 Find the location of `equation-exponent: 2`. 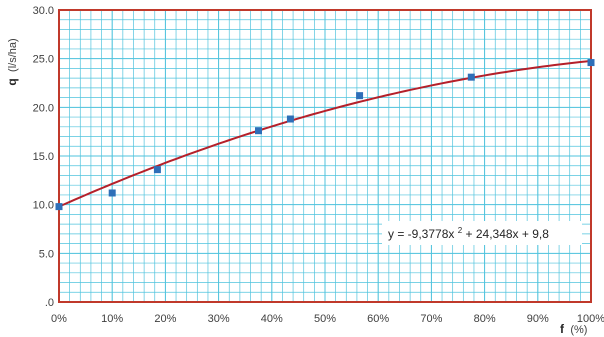

equation-exponent: 2 is located at coordinates (460, 230).